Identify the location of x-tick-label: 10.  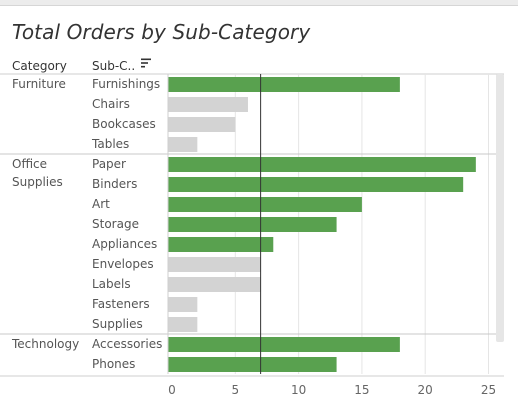
(298, 390).